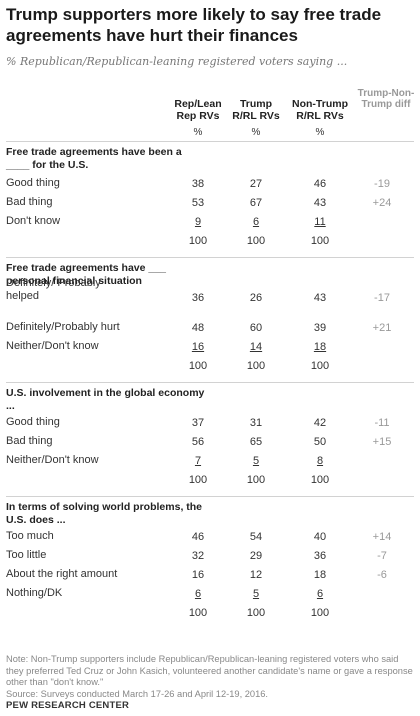  Describe the element at coordinates (210, 424) in the screenshot. I see `table-row: Good thing 37 31 42 -11` at that location.